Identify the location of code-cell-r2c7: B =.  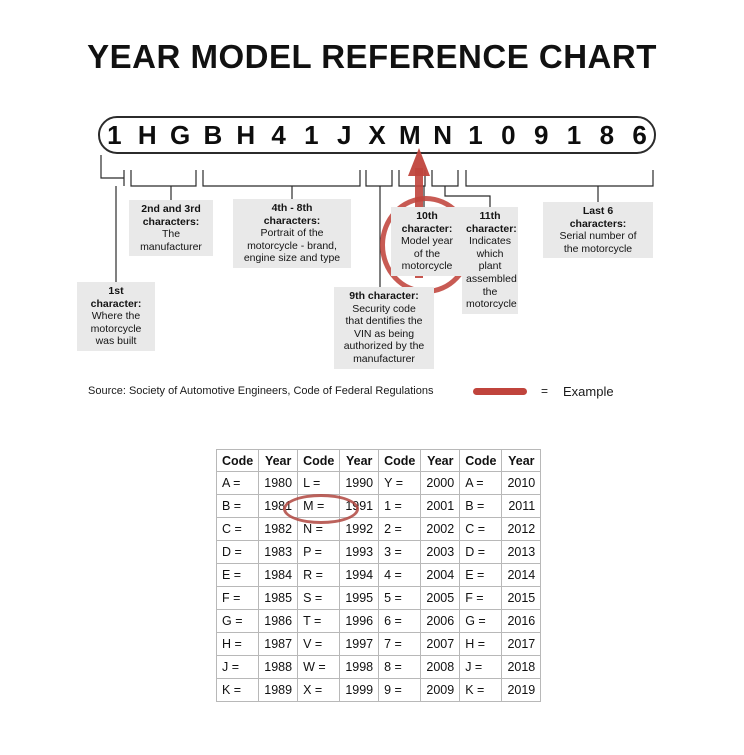
(481, 506).